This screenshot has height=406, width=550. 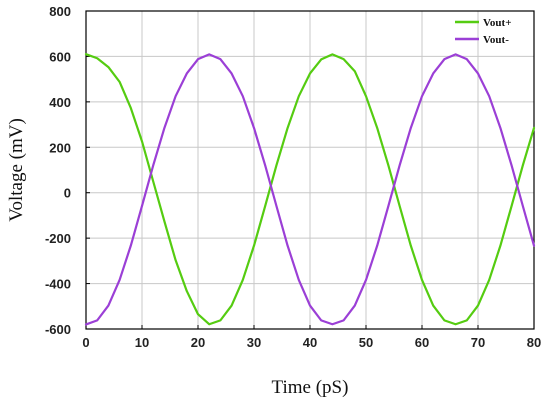 What do you see at coordinates (58, 329) in the screenshot?
I see `y-tick-label: -600` at bounding box center [58, 329].